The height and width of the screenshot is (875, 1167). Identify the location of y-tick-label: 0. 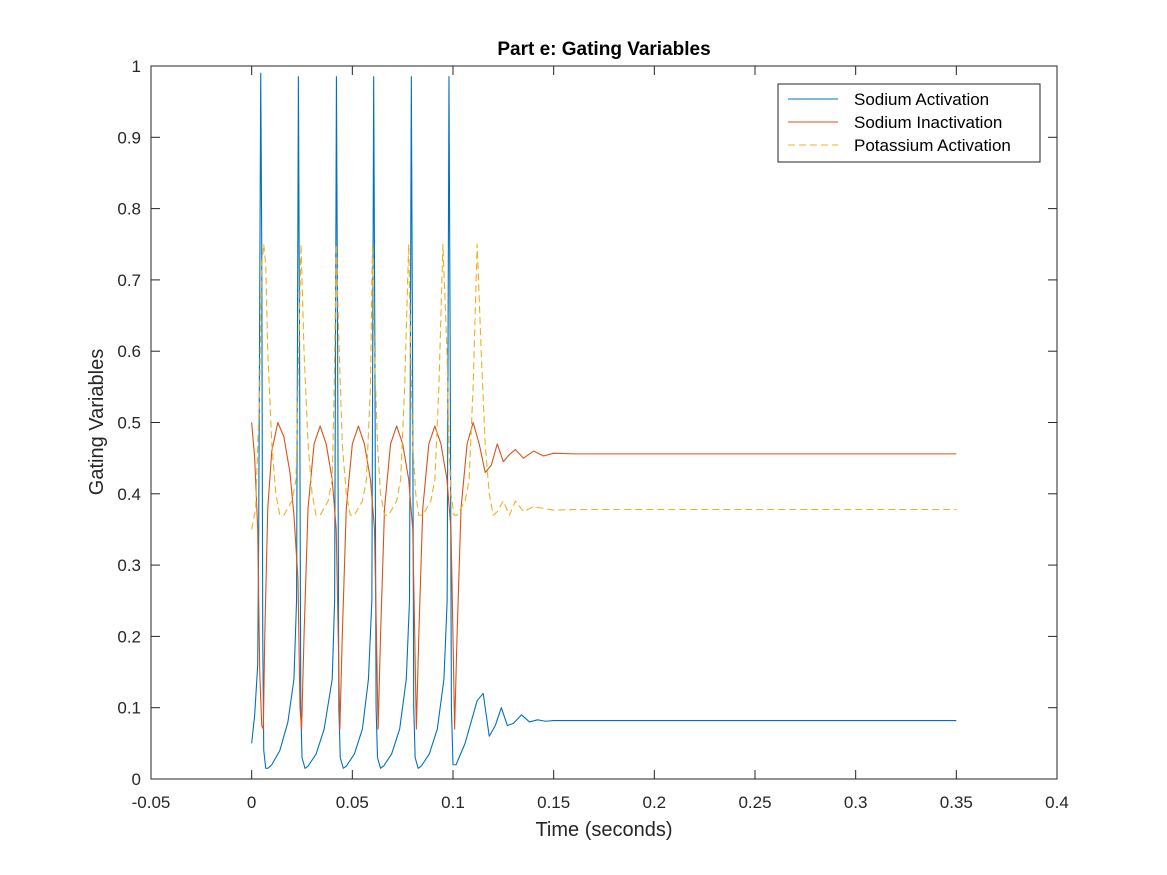
(136, 779).